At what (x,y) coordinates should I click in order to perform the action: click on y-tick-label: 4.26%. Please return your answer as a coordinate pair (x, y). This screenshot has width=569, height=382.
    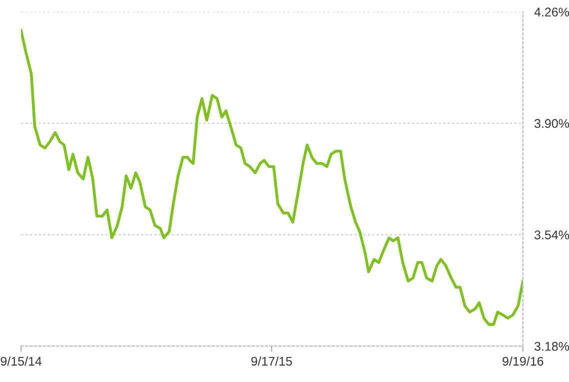
    Looking at the image, I should click on (551, 12).